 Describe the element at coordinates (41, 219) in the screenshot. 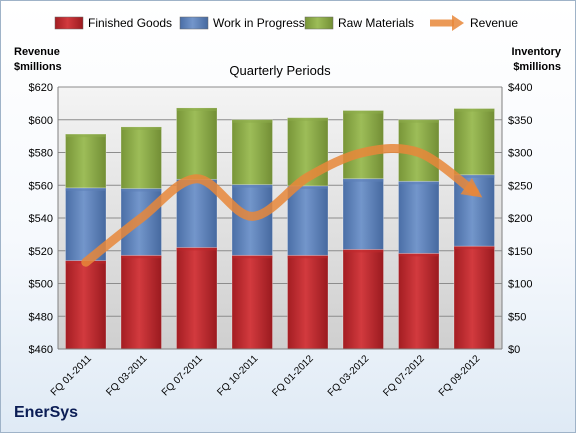

I see `left-tick-label: $540` at that location.